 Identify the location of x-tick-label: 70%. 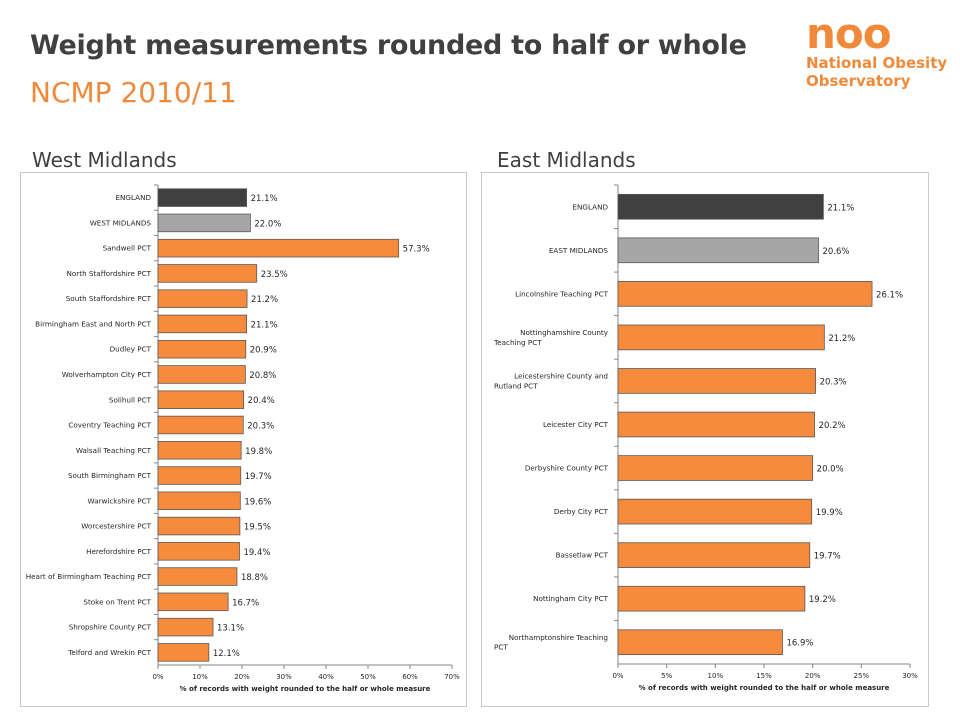
(452, 677).